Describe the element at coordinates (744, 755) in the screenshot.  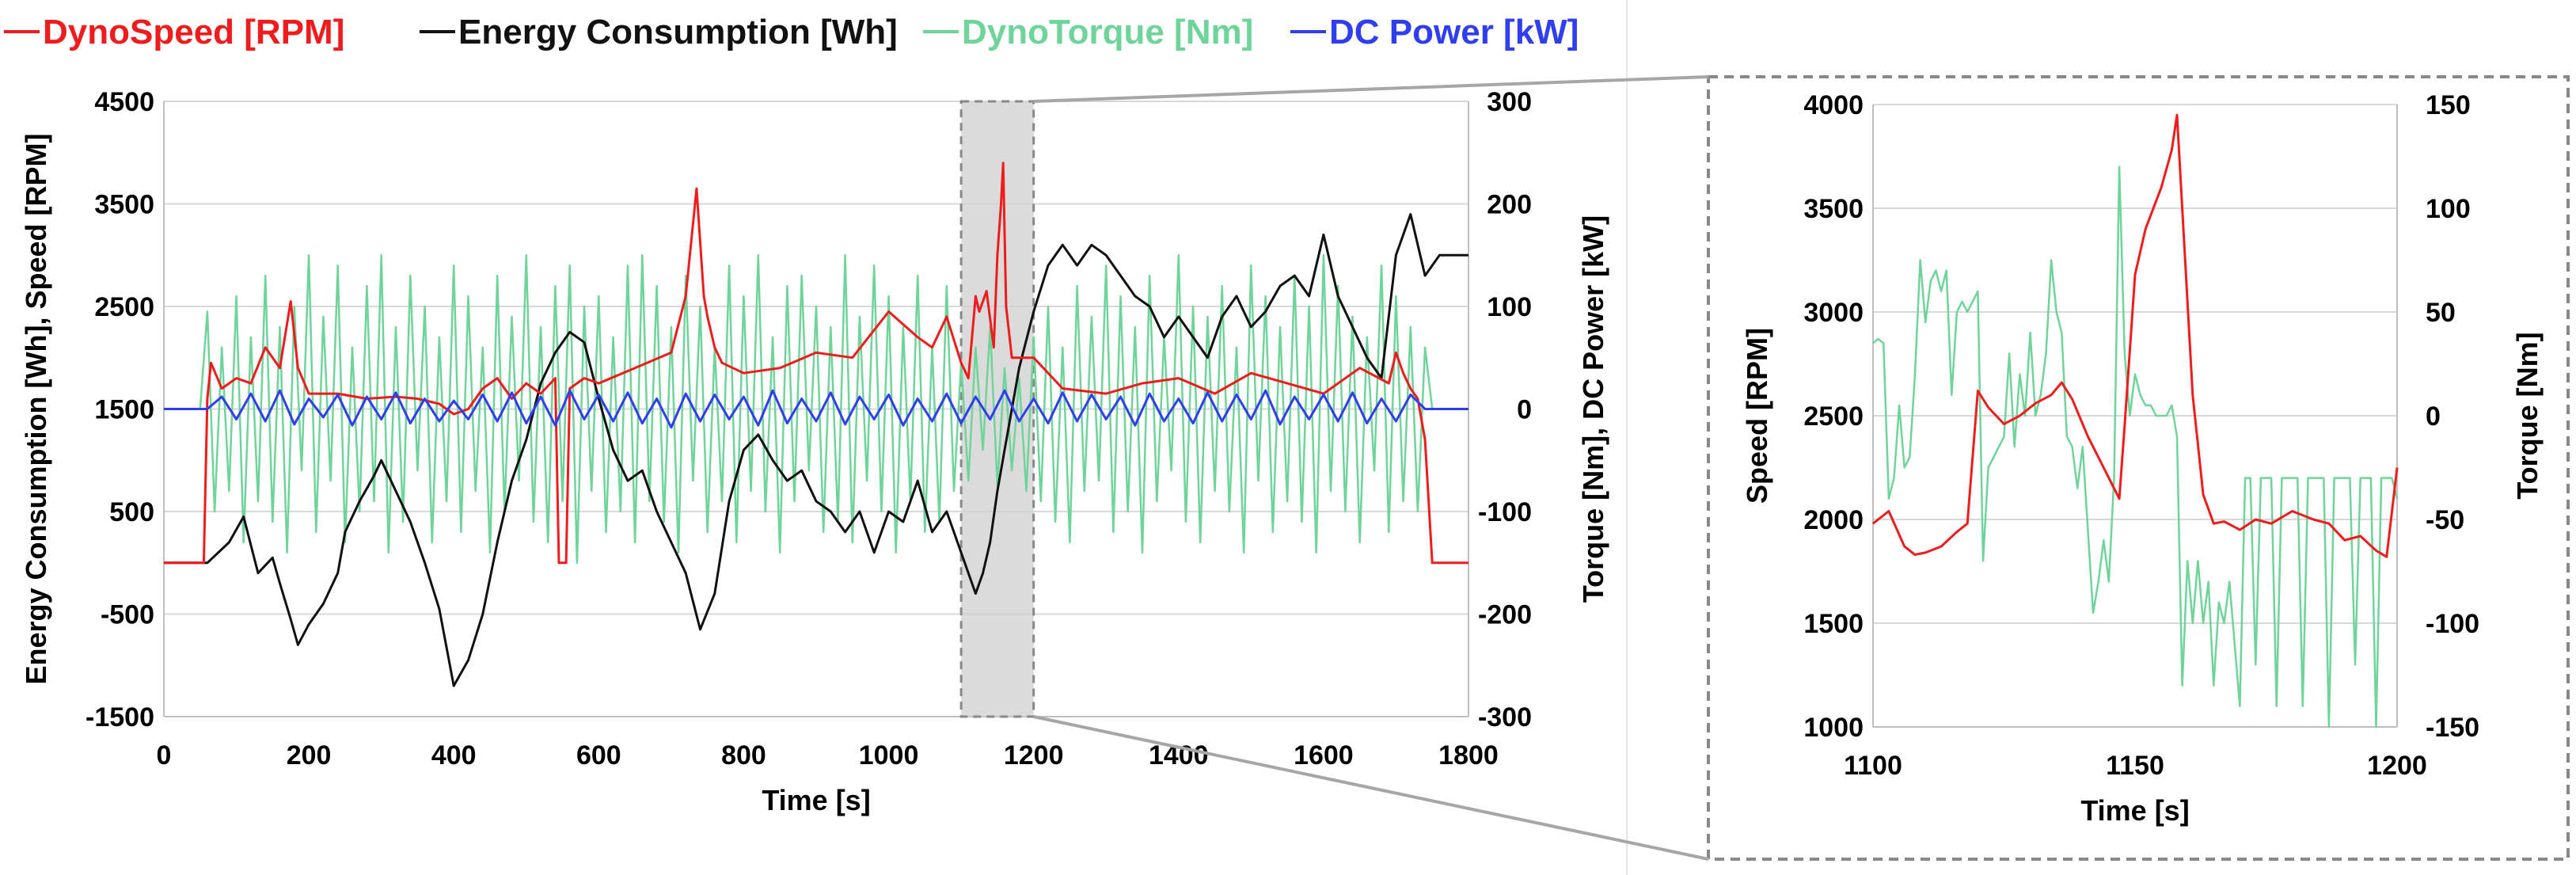
I see `x-tick-label: 800` at that location.